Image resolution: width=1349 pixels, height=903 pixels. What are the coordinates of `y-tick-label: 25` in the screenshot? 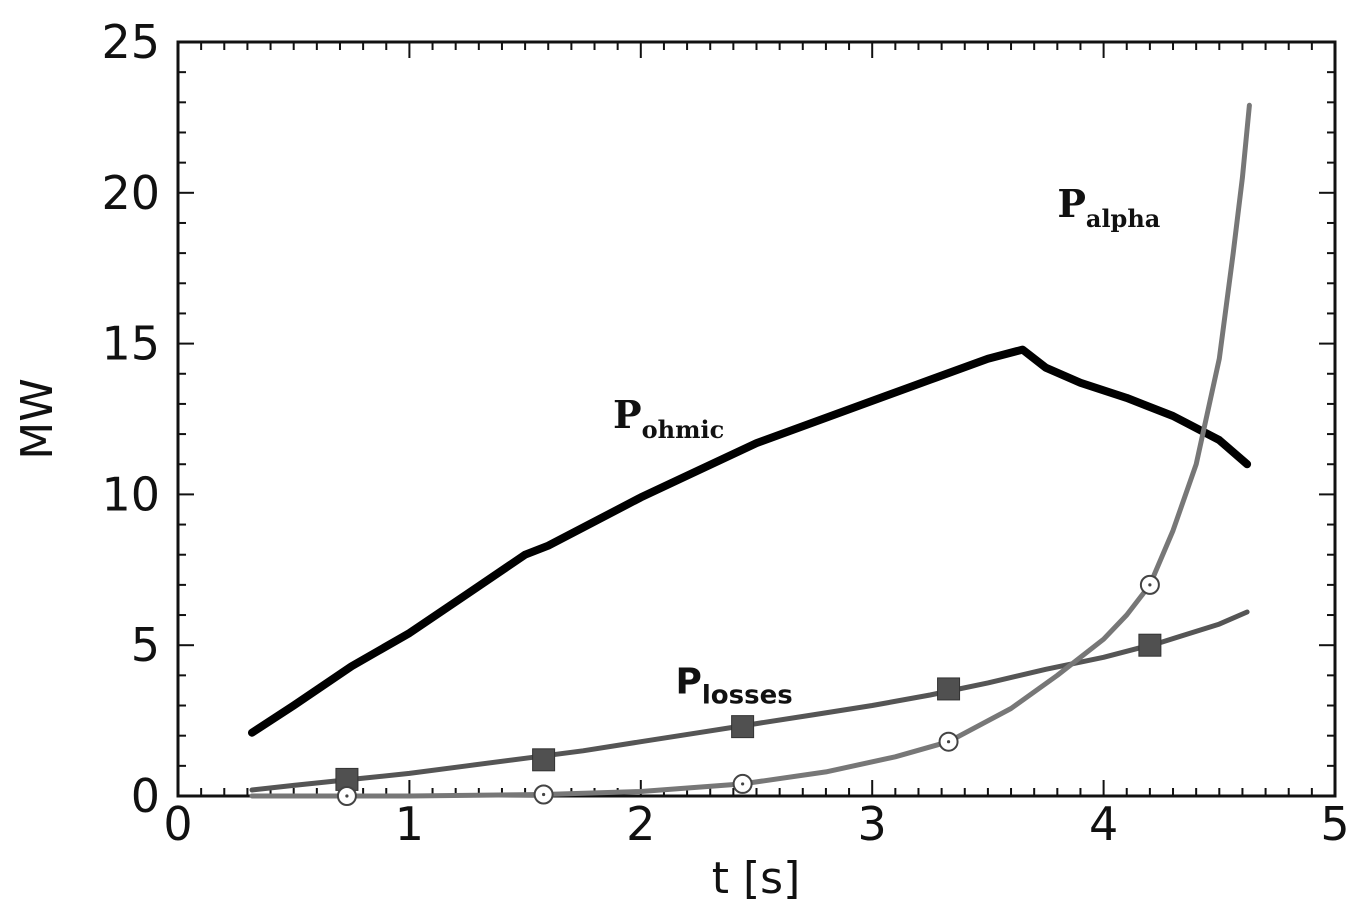 It's located at (130, 42).